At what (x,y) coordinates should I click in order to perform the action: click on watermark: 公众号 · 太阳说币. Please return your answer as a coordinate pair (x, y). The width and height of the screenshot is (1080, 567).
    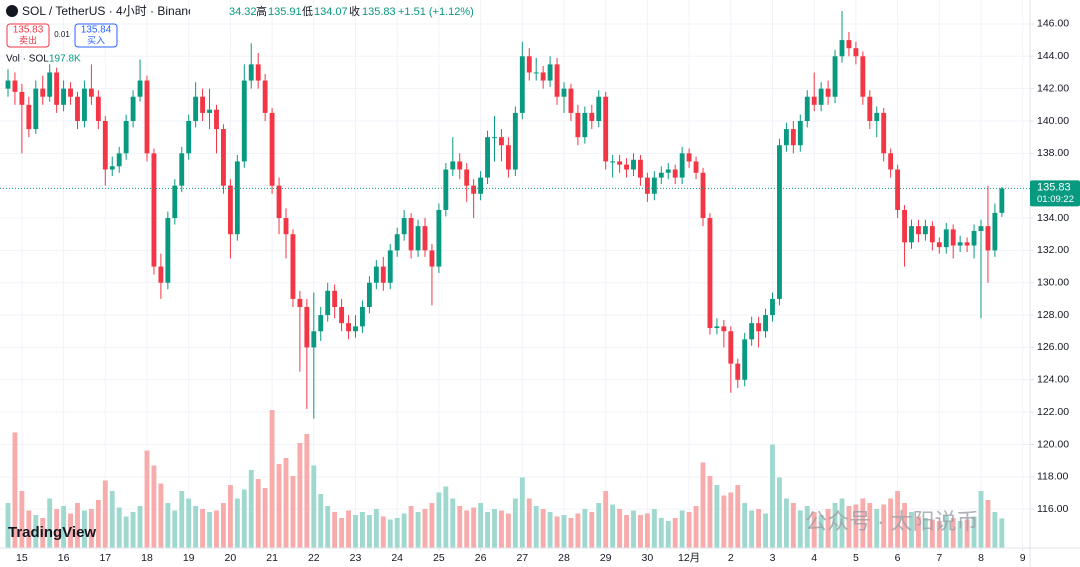
    Looking at the image, I should click on (892, 521).